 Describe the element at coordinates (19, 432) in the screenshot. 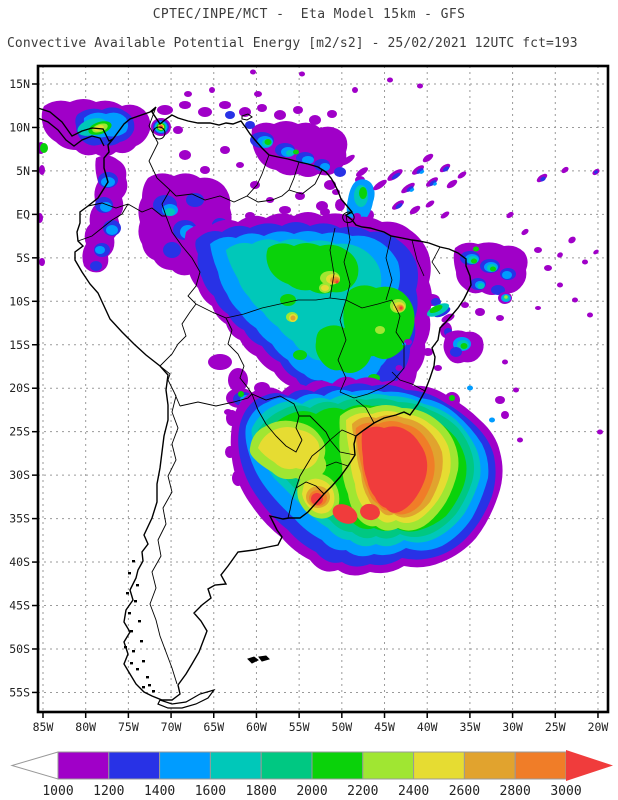

I see `lat-tick-label: 25S` at that location.